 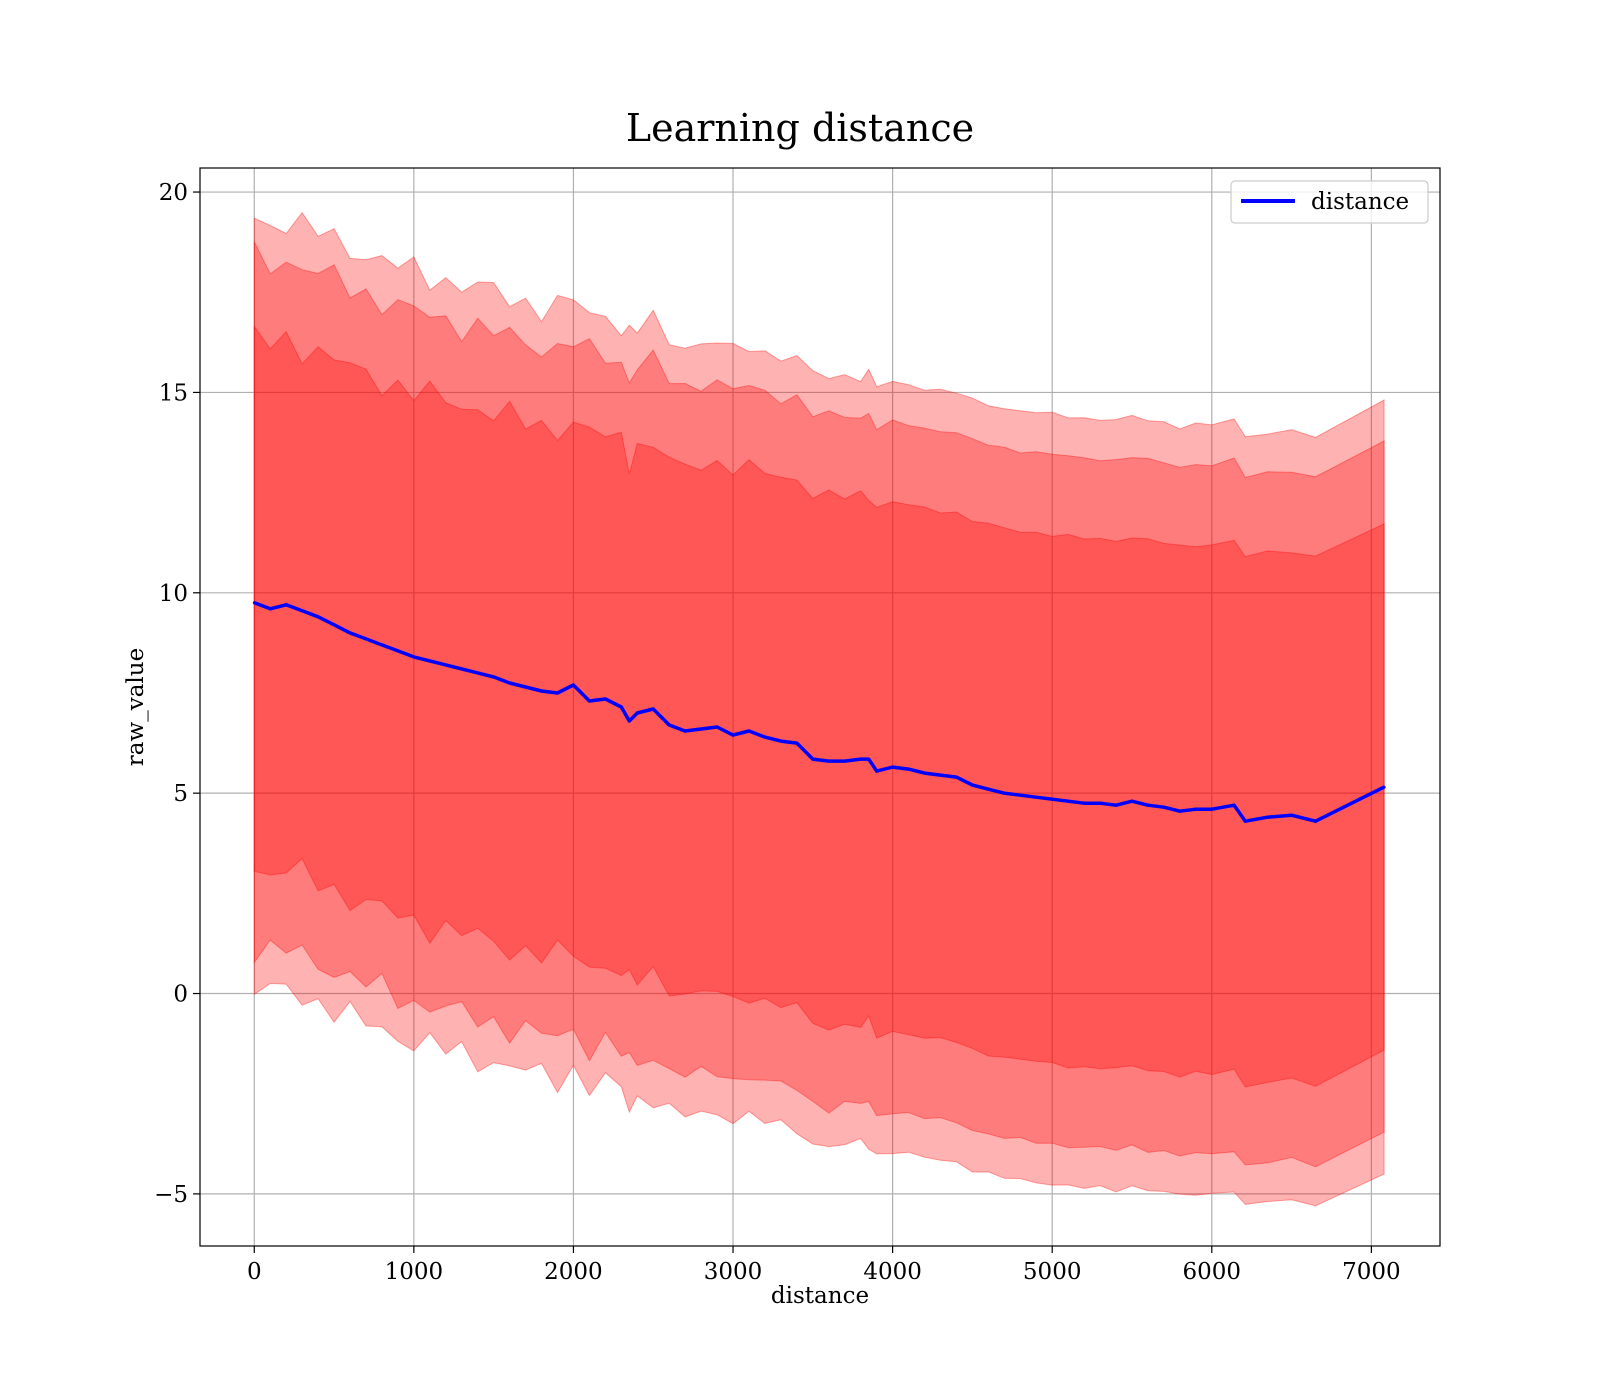 What do you see at coordinates (573, 1272) in the screenshot?
I see `x-tick-label: 2000` at bounding box center [573, 1272].